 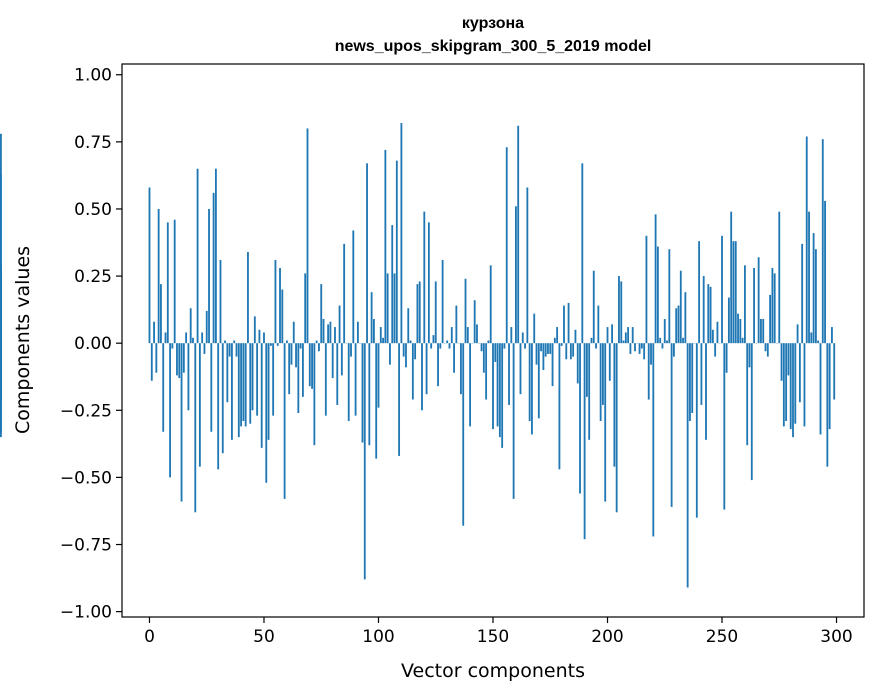 I want to click on chart-subtitle: news_upos_skipgram_300_5_2019 model, so click(x=493, y=46).